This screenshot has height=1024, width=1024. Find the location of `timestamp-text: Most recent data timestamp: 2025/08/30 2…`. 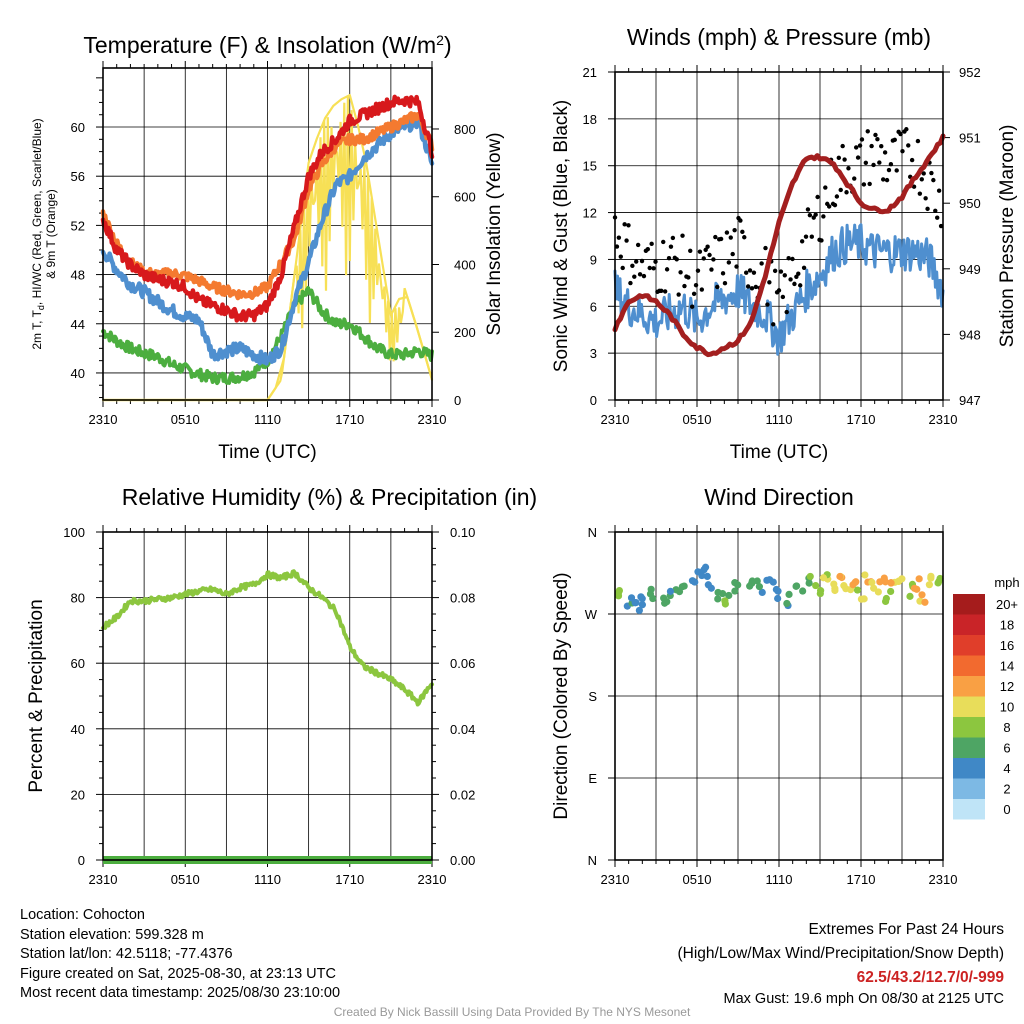

timestamp-text: Most recent data timestamp: 2025/08/30 2… is located at coordinates (180, 993).